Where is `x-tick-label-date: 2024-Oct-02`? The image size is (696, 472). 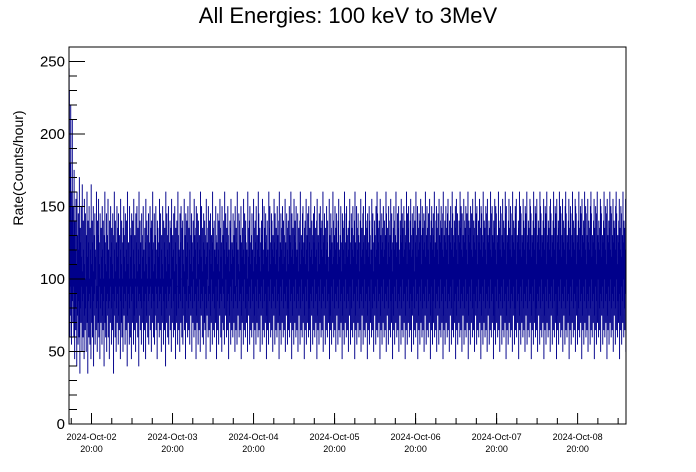
x-tick-label-date: 2024-Oct-02 is located at coordinates (91, 437).